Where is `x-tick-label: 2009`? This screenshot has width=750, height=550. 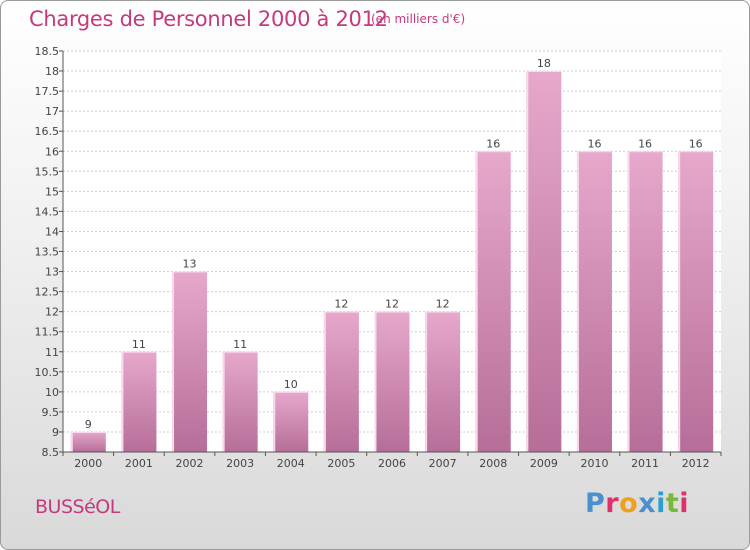
x-tick-label: 2009 is located at coordinates (544, 463).